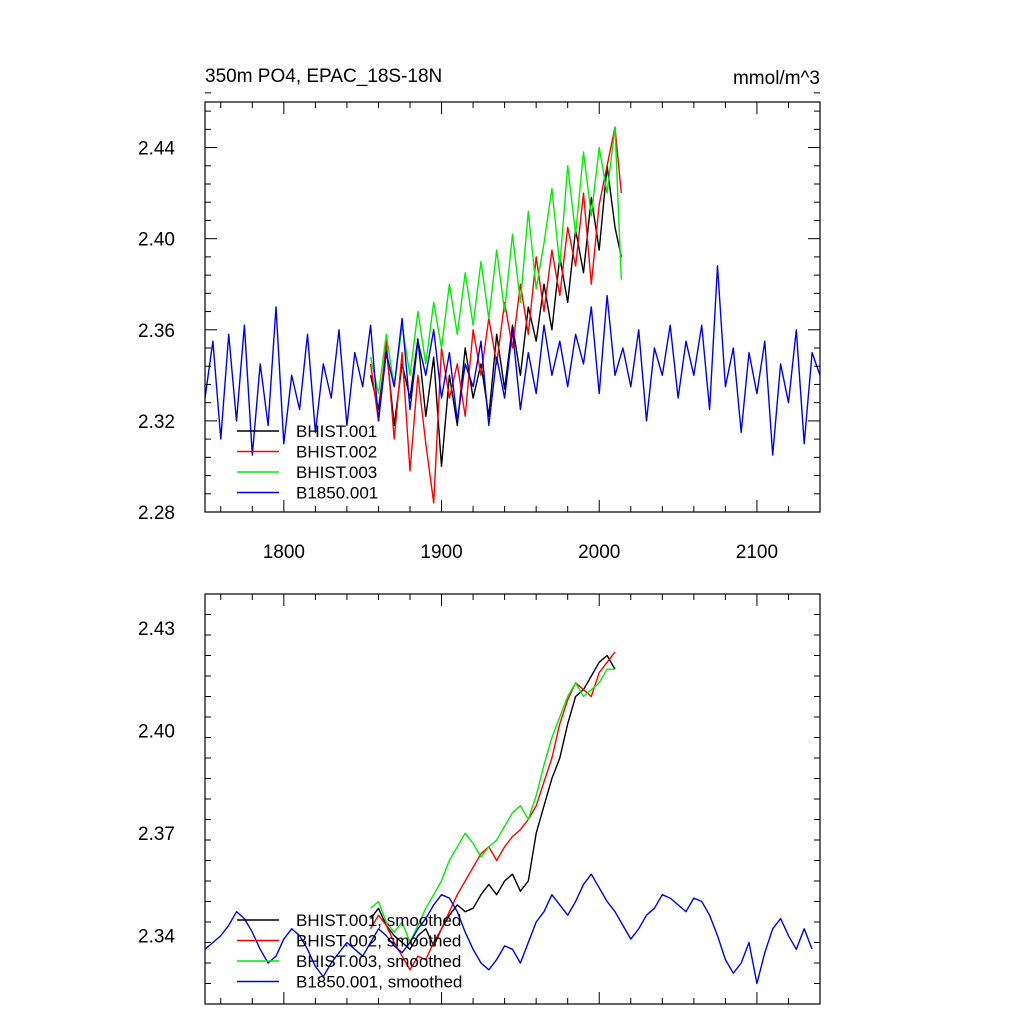  Describe the element at coordinates (156, 331) in the screenshot. I see `y-tick-label: 2.36` at that location.